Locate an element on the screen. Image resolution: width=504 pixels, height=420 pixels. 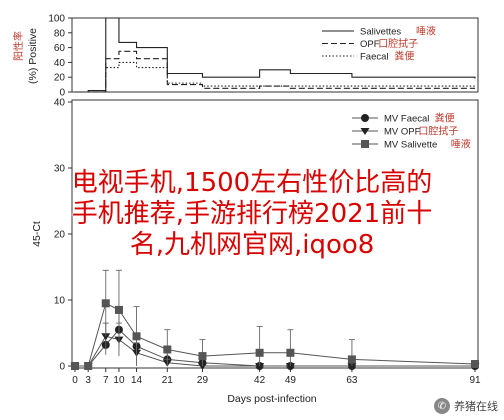
panel-b-xtick-label: 3 is located at coordinates (88, 380).